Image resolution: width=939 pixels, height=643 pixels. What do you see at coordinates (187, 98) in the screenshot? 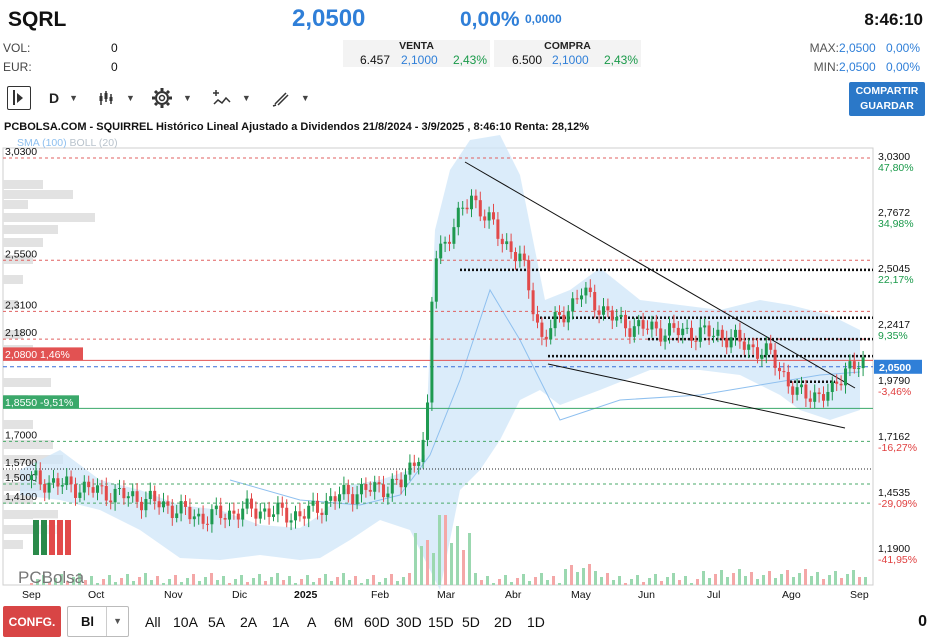
I see `settings-caret-icon: ▼` at bounding box center [187, 98].